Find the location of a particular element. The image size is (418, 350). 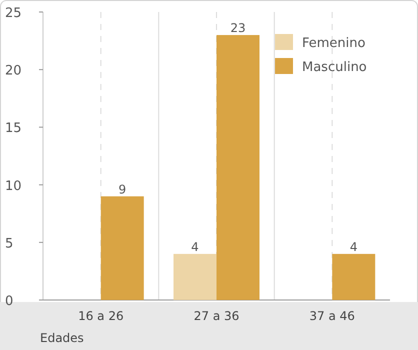

x-tick-label: 27 a 36 is located at coordinates (217, 316).